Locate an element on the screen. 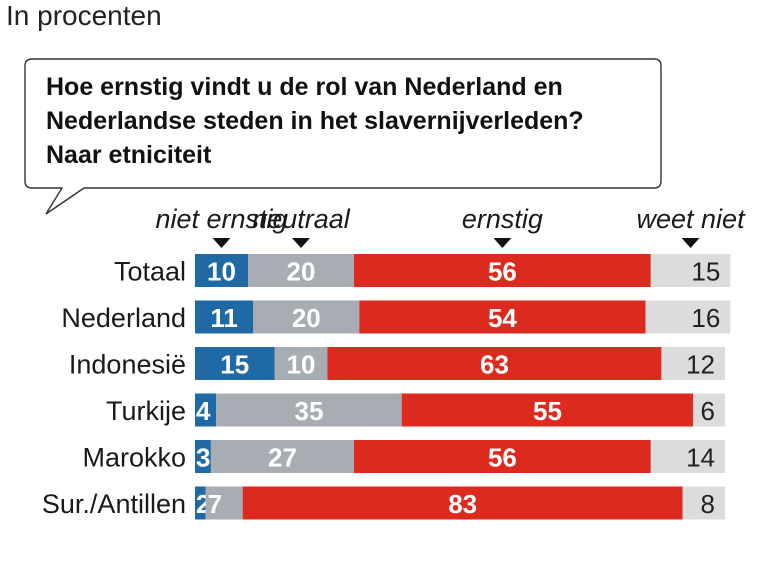 Image resolution: width=763 pixels, height=563 pixels. bar-row-turkije: Turkije 4 35 55 6 is located at coordinates (415, 410).